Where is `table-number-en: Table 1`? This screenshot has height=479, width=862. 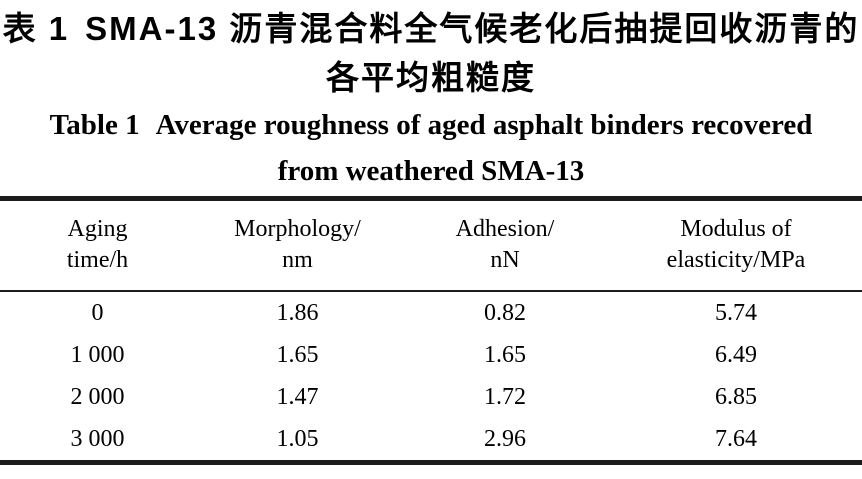 table-number-en: Table 1 is located at coordinates (94, 125).